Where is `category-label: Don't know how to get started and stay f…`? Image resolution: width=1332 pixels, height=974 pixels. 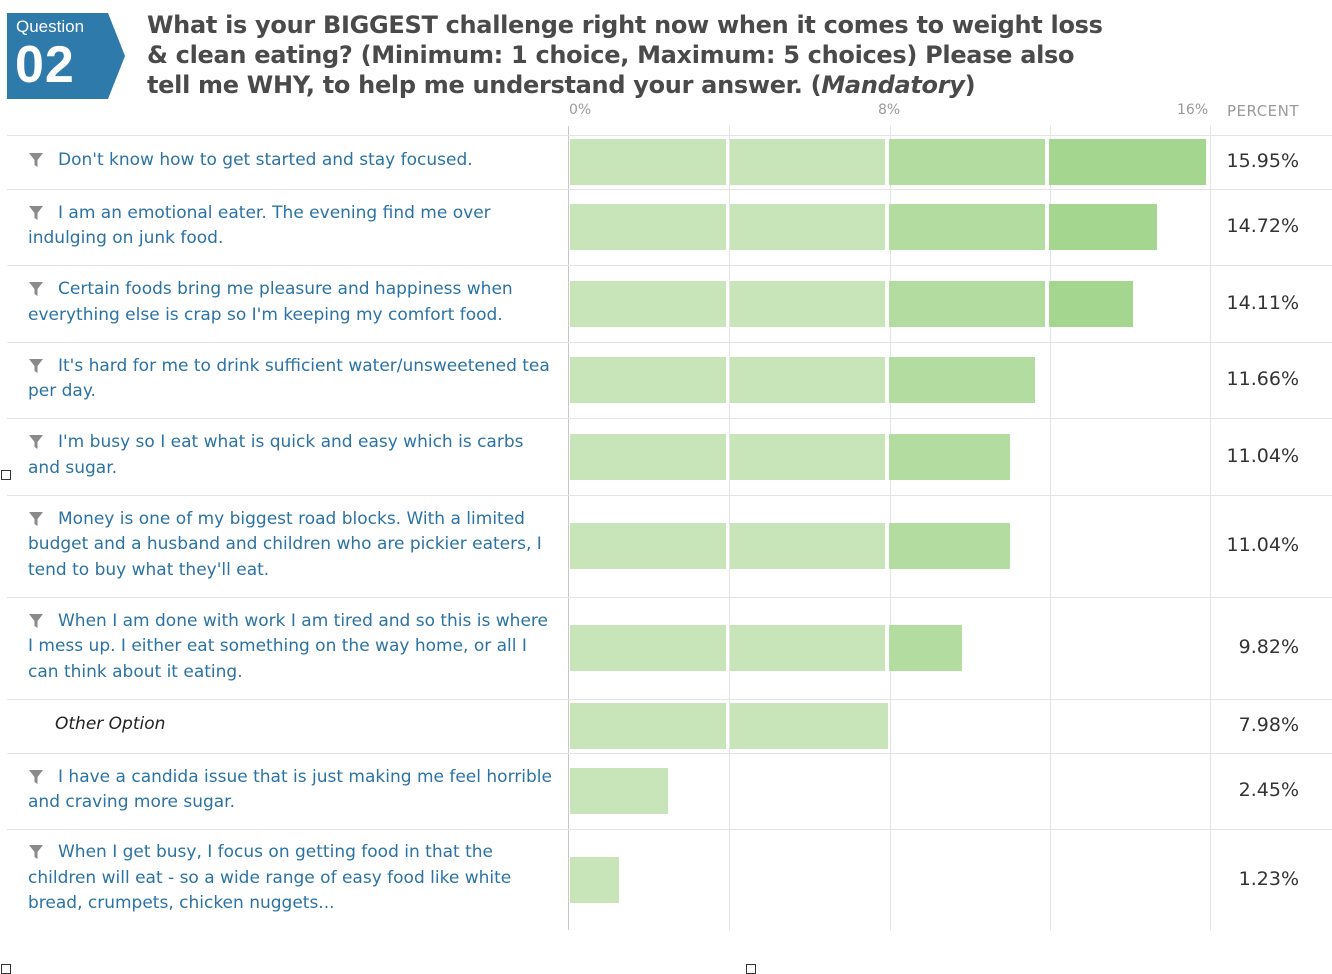
category-label: Don't know how to get started and stay f… is located at coordinates (293, 161).